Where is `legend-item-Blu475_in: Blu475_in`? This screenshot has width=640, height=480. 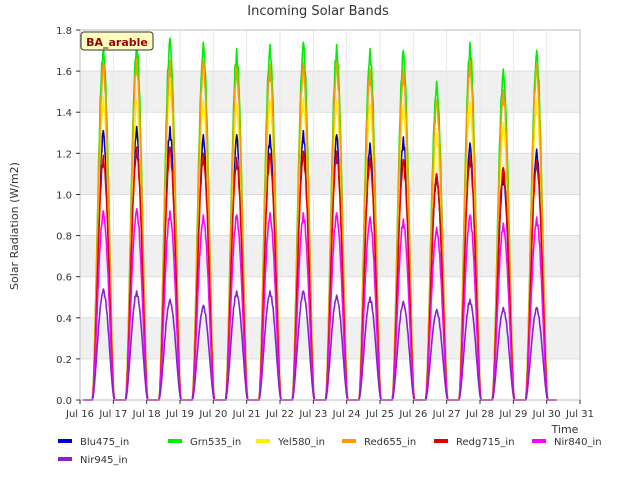
legend-item-Blu475_in: Blu475_in is located at coordinates (93, 442).